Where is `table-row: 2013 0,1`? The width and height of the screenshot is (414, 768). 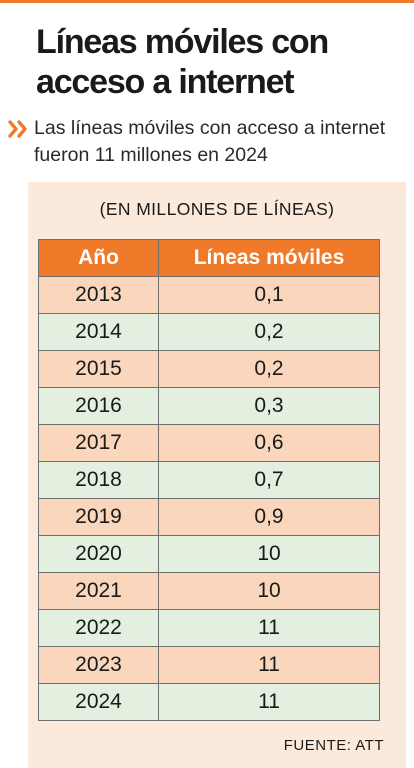
table-row: 2013 0,1 is located at coordinates (209, 295).